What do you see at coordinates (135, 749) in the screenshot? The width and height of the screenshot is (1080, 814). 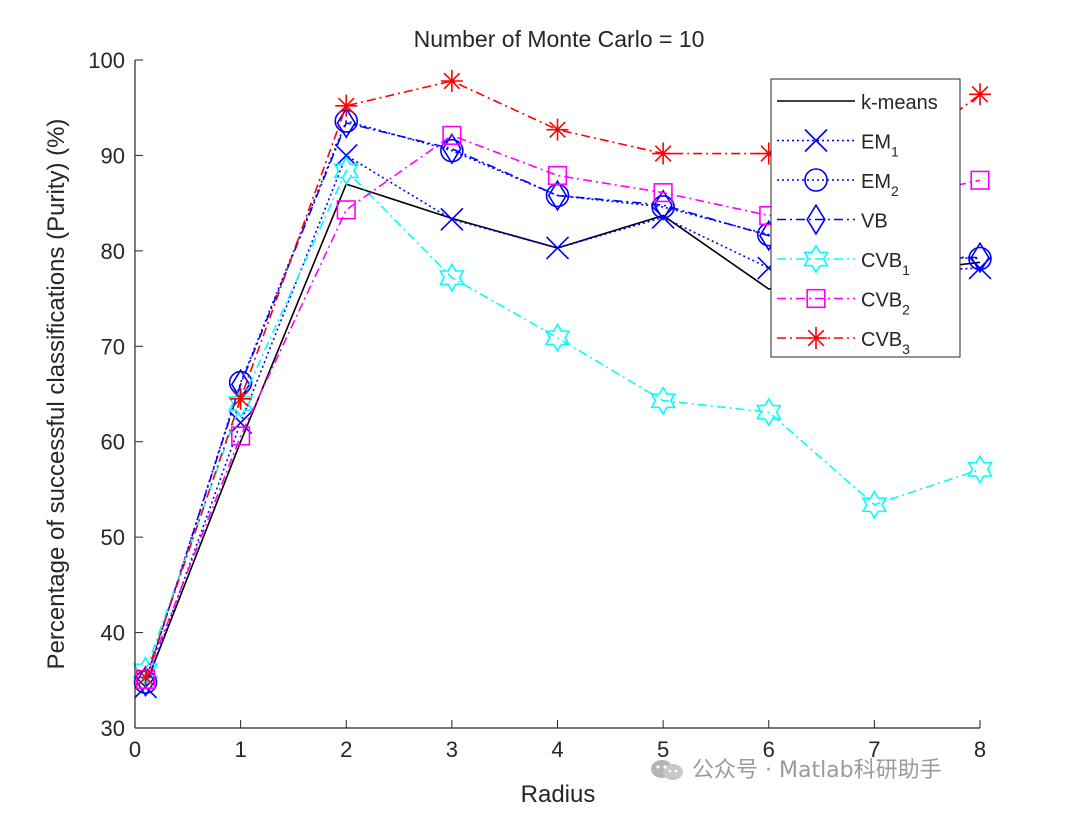 I see `x-tick-label: 0` at bounding box center [135, 749].